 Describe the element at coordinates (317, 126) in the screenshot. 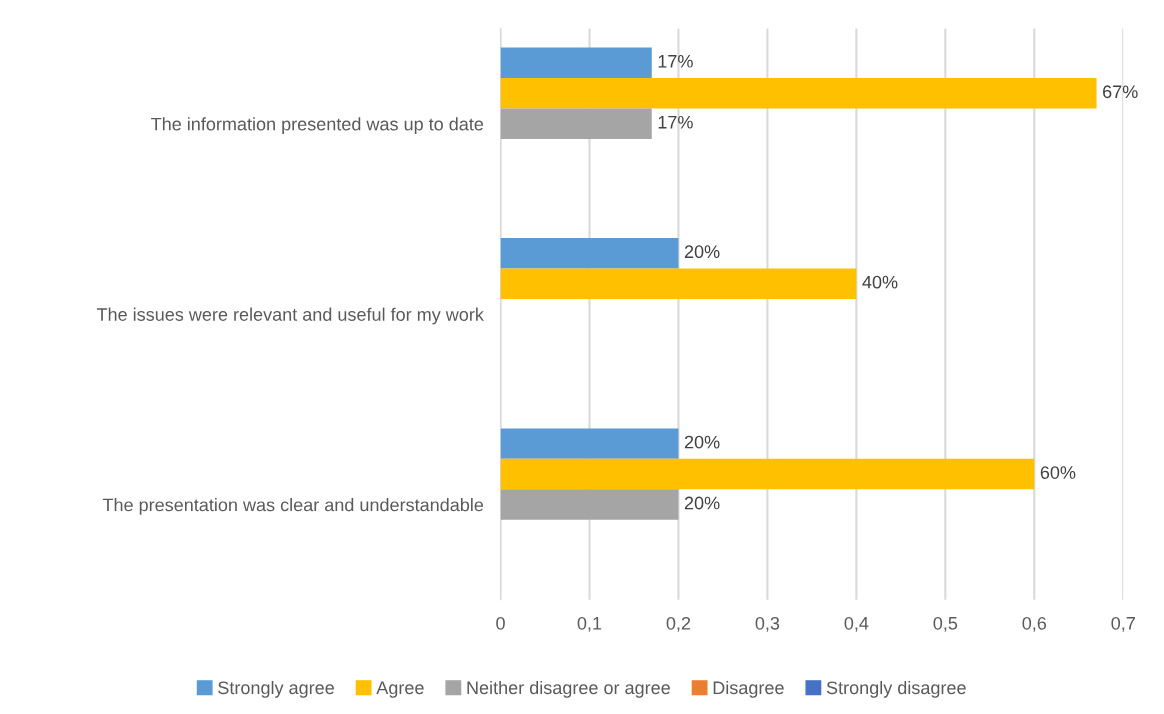

I see `y-tick-label: The information presented was up to date` at that location.